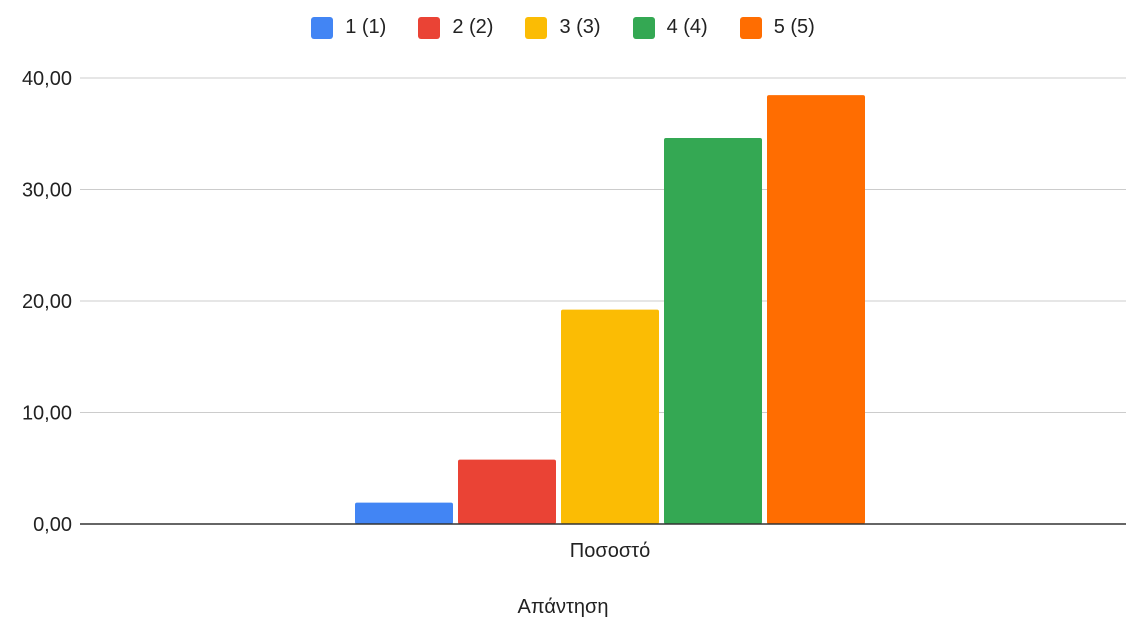  I want to click on legend-item-2: 2 (2), so click(455, 27).